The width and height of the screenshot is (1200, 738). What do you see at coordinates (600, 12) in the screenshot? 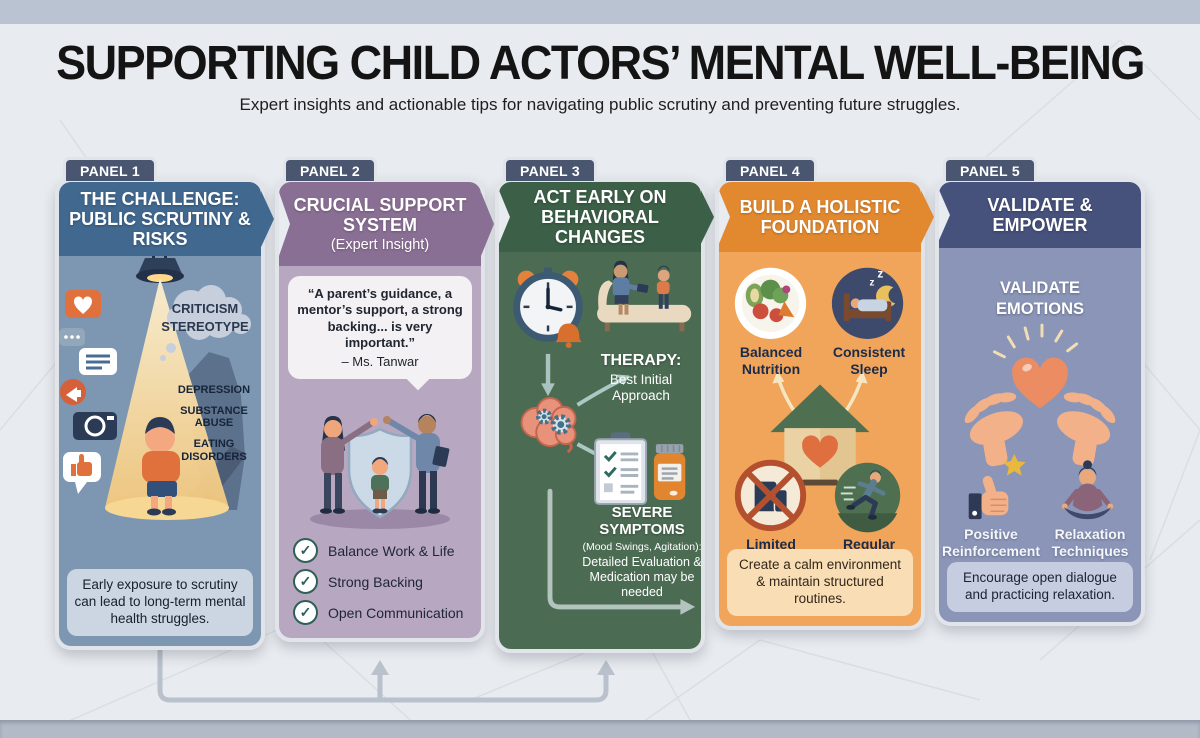
I see `top-band` at bounding box center [600, 12].